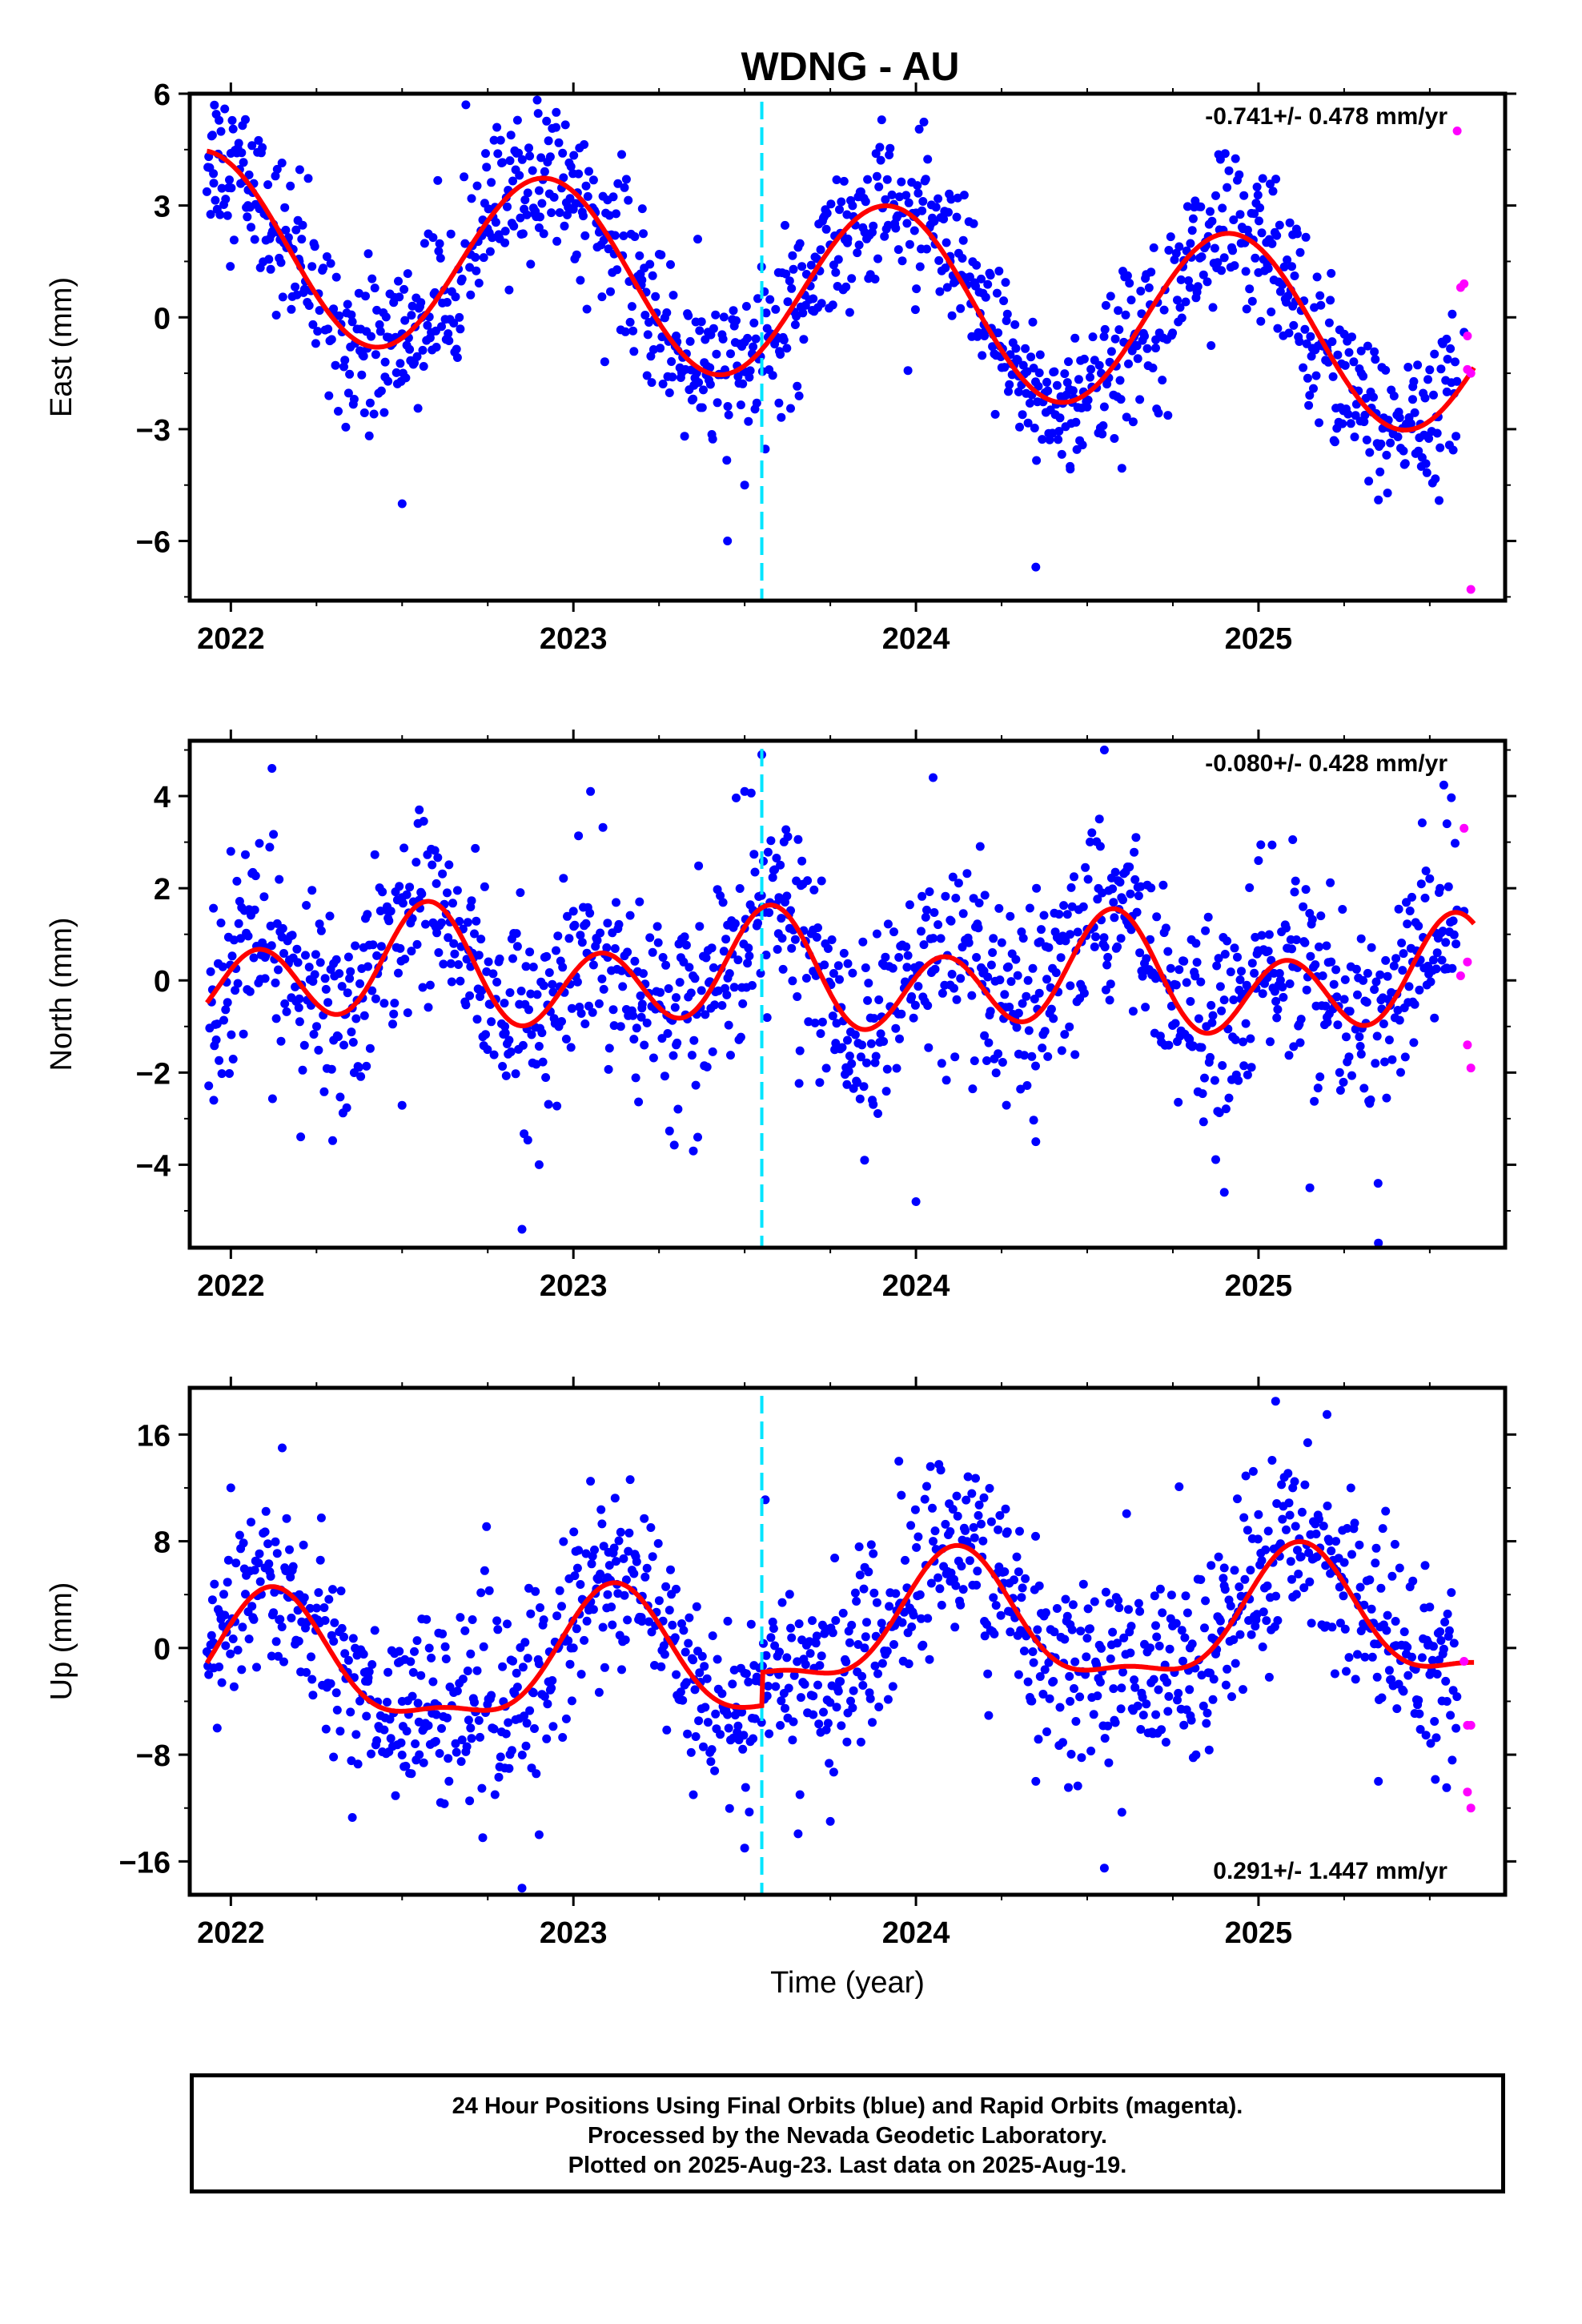 The height and width of the screenshot is (2324, 1582). Describe the element at coordinates (231, 1933) in the screenshot. I see `x-tick-label: 2022` at that location.